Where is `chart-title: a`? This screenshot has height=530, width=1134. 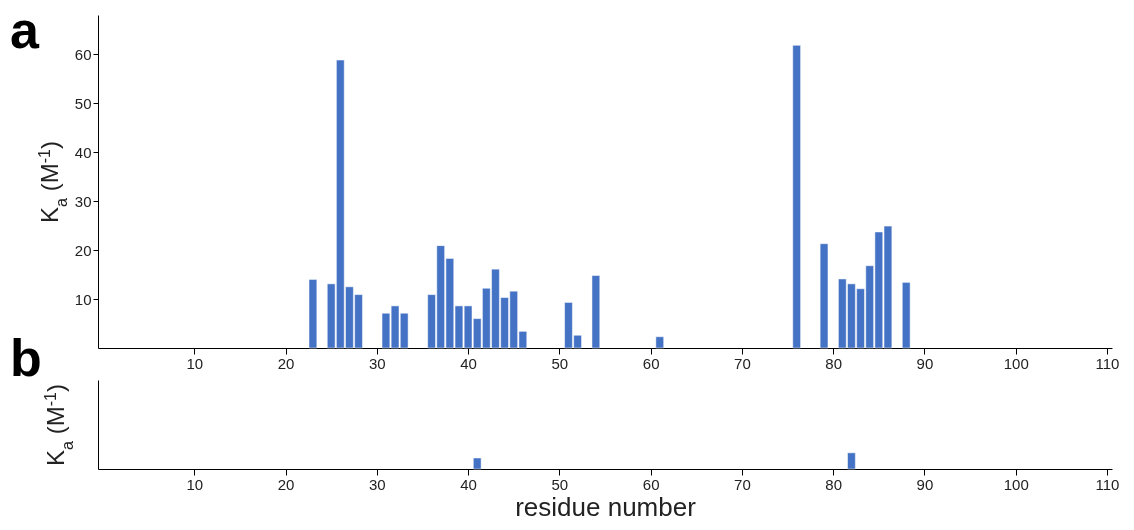 chart-title: a is located at coordinates (25, 30).